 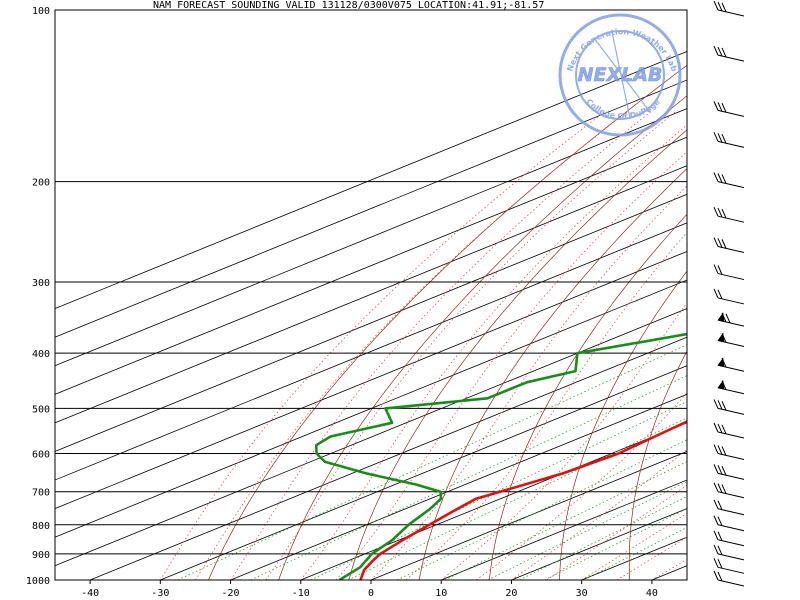 I want to click on y-tick-label: 700, so click(x=41, y=493).